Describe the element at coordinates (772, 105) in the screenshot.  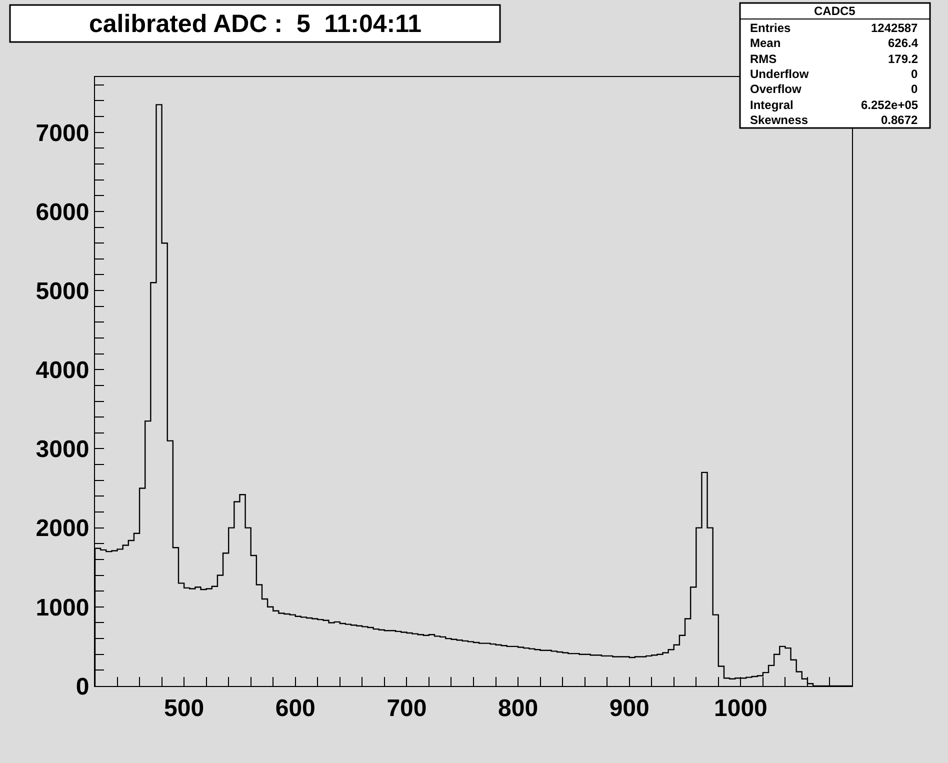
I see `annotation: Integral` at that location.